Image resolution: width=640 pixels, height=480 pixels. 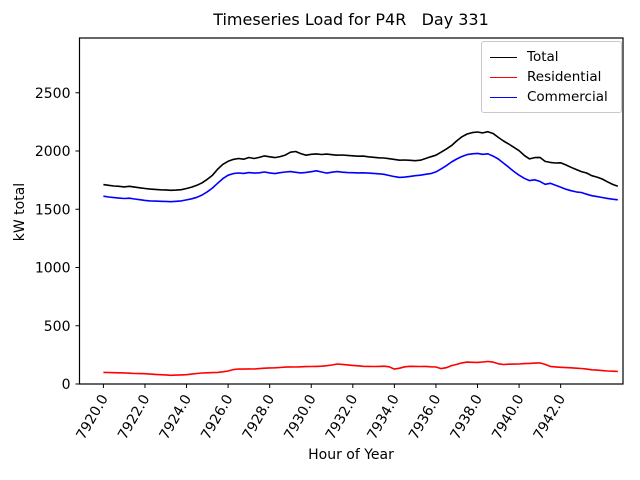 I want to click on x-tick-label: 7922.0, so click(x=134, y=417).